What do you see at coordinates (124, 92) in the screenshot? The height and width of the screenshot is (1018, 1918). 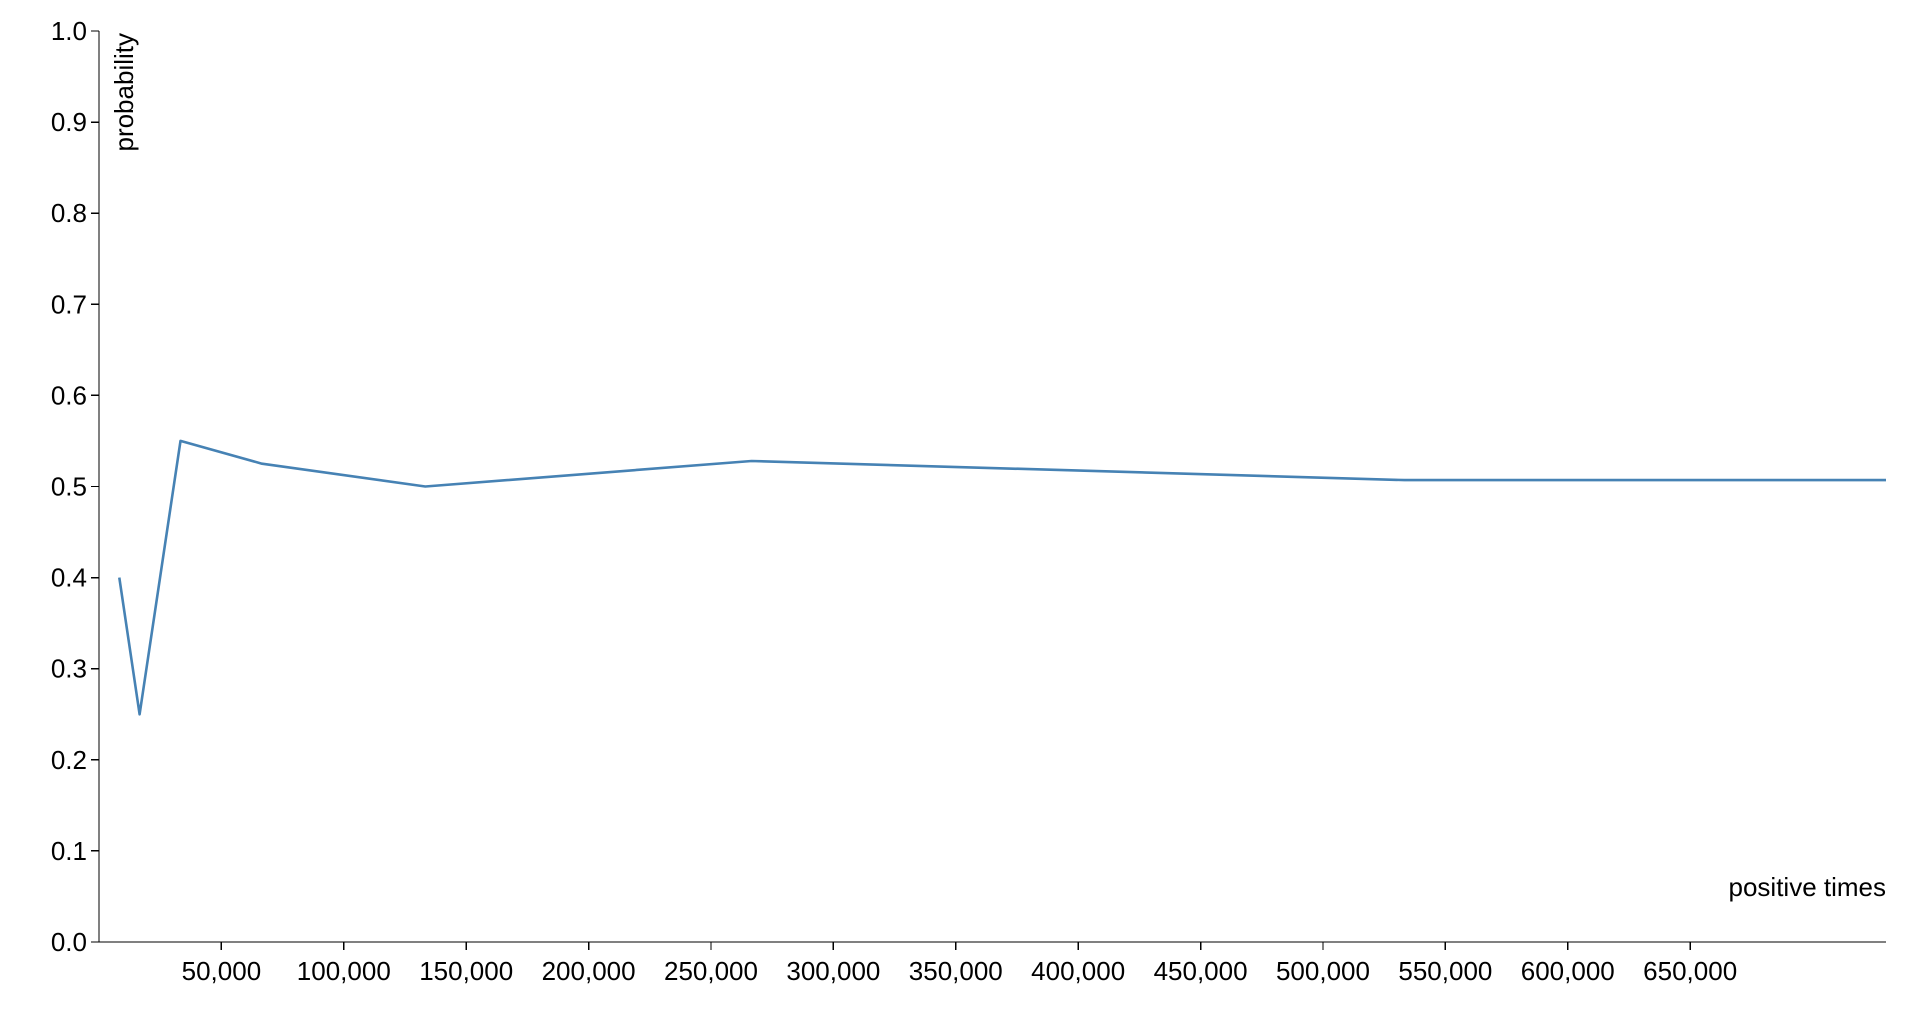 I see `y-axis-title: probability` at bounding box center [124, 92].